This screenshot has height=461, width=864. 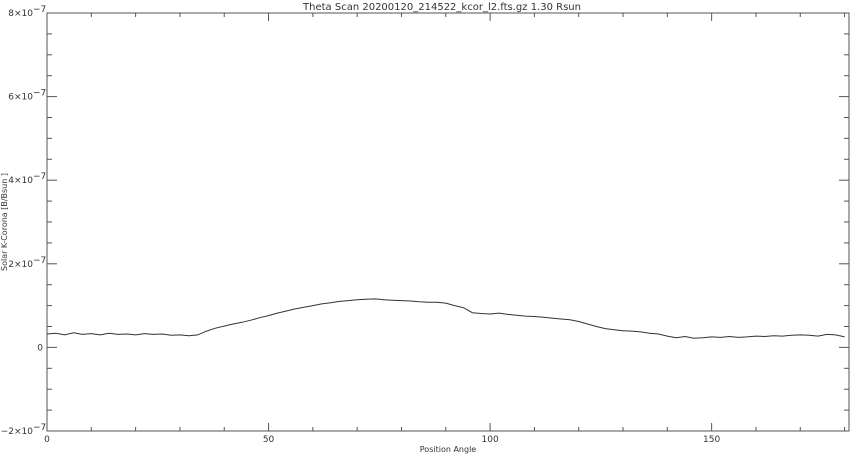 What do you see at coordinates (17, 432) in the screenshot?
I see `y-tick-label: −2×10` at bounding box center [17, 432].